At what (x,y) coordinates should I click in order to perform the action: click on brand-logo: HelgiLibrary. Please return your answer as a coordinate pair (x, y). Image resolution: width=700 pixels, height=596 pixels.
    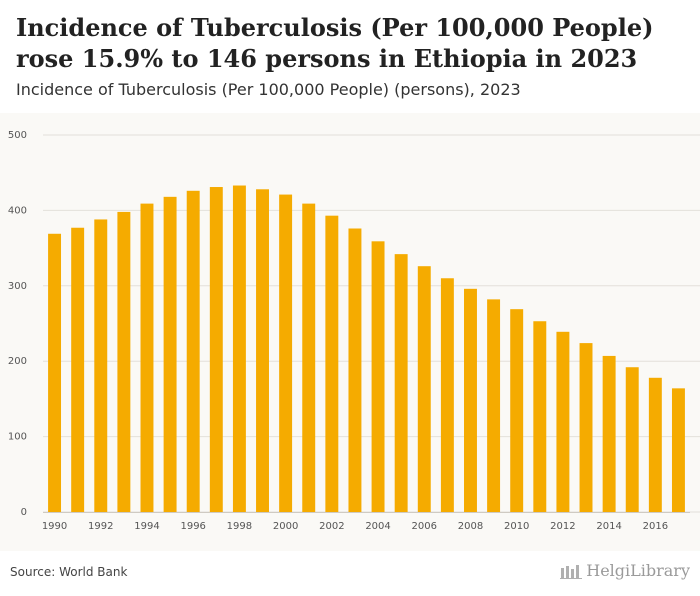
    Looking at the image, I should click on (625, 570).